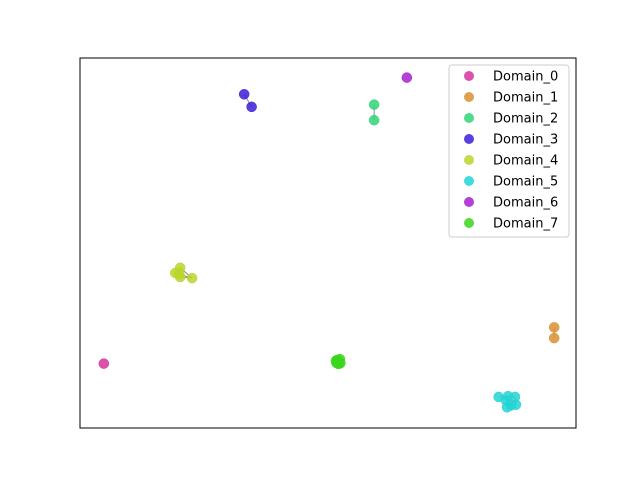 The image size is (640, 480). Describe the element at coordinates (525, 77) in the screenshot. I see `legend-label-domain-0: Domain_0` at that location.